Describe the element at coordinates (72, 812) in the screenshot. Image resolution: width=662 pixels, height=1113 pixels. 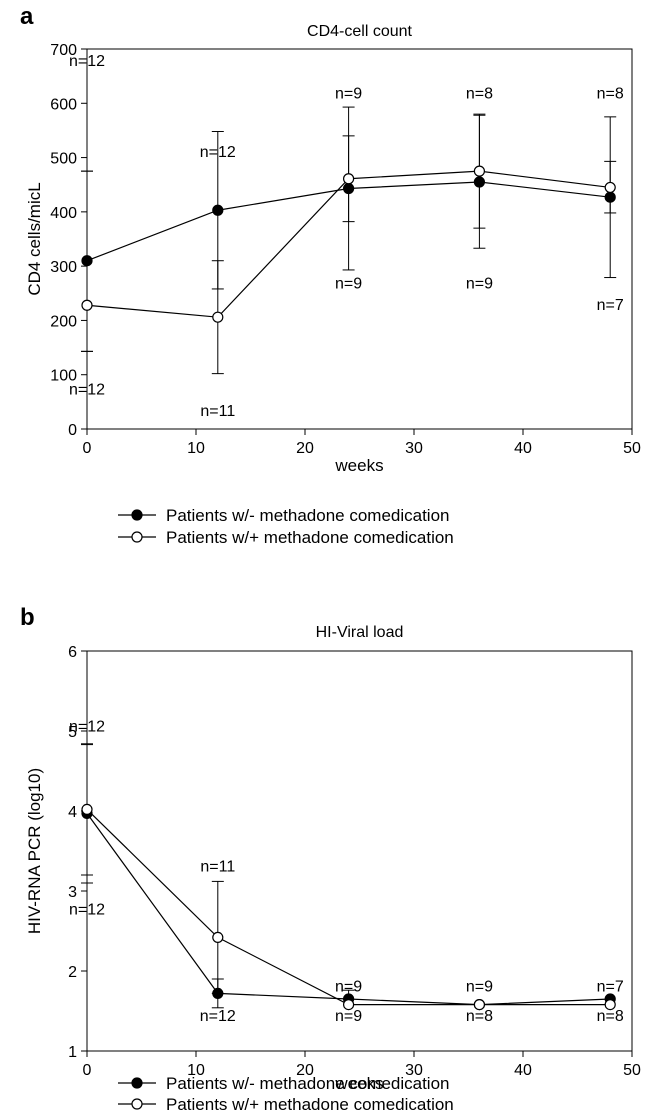
I see `y-tick-label: 4` at that location.